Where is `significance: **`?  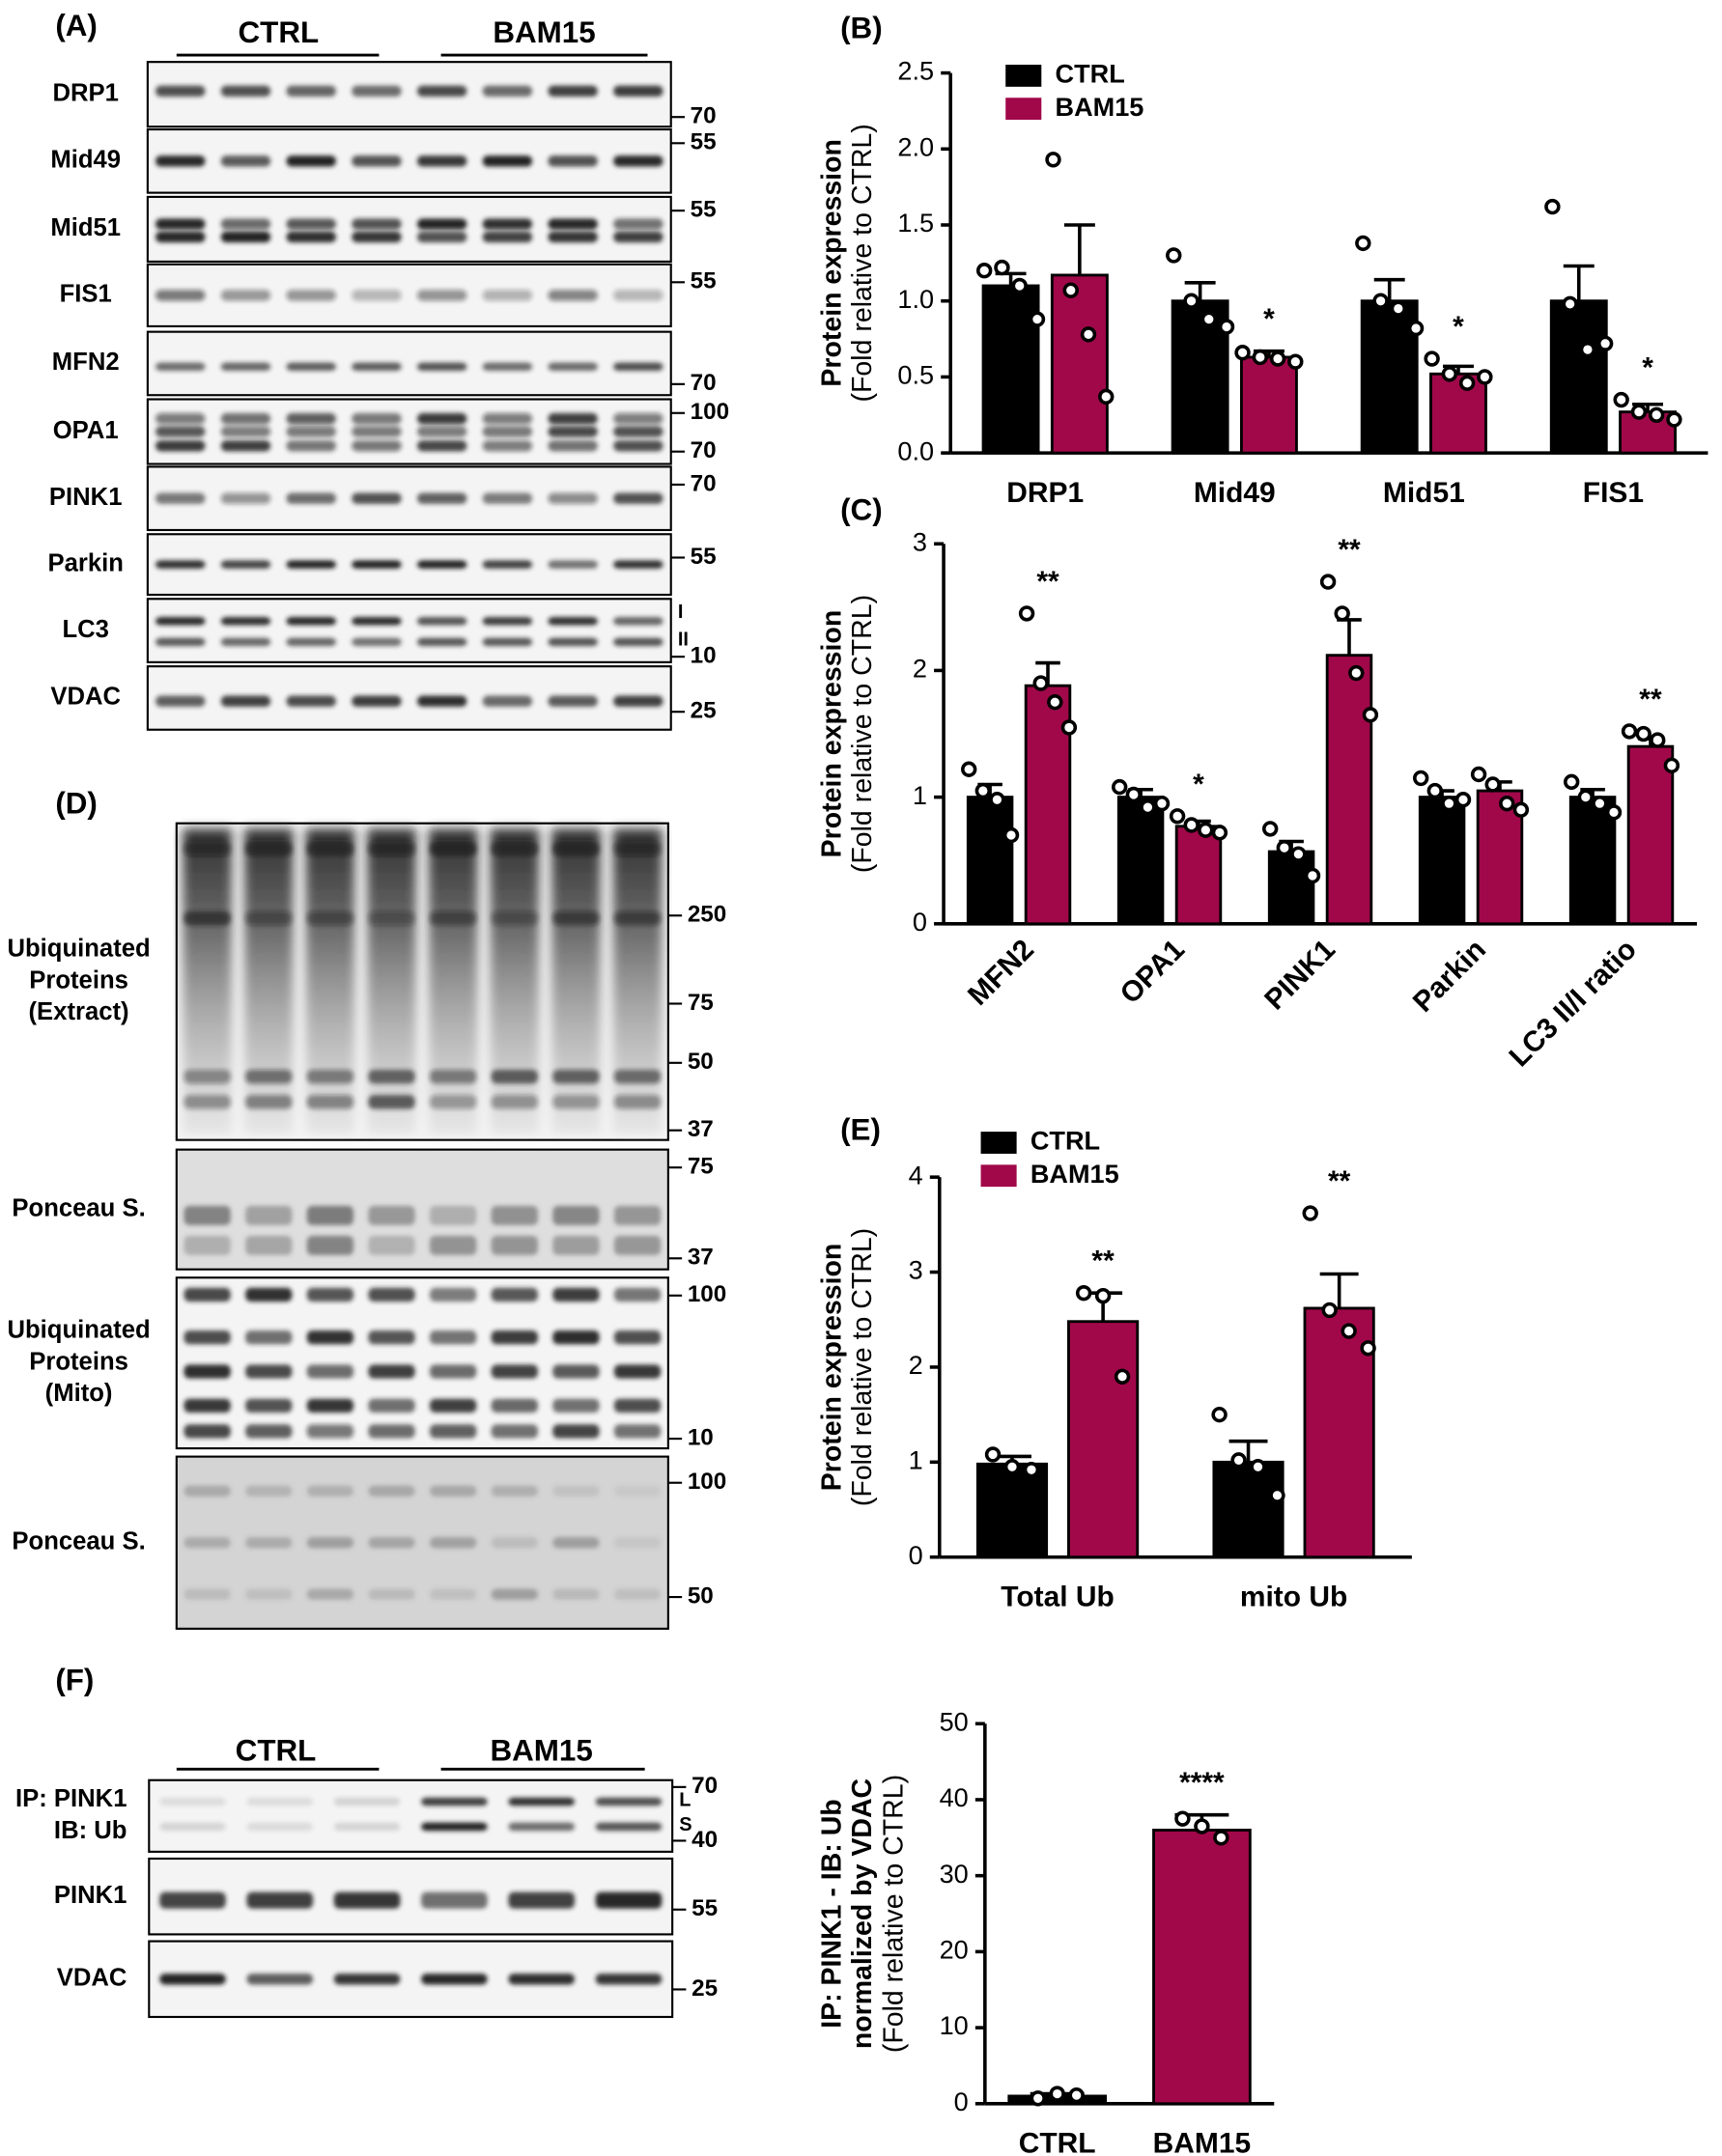
significance: ** is located at coordinates (1650, 700).